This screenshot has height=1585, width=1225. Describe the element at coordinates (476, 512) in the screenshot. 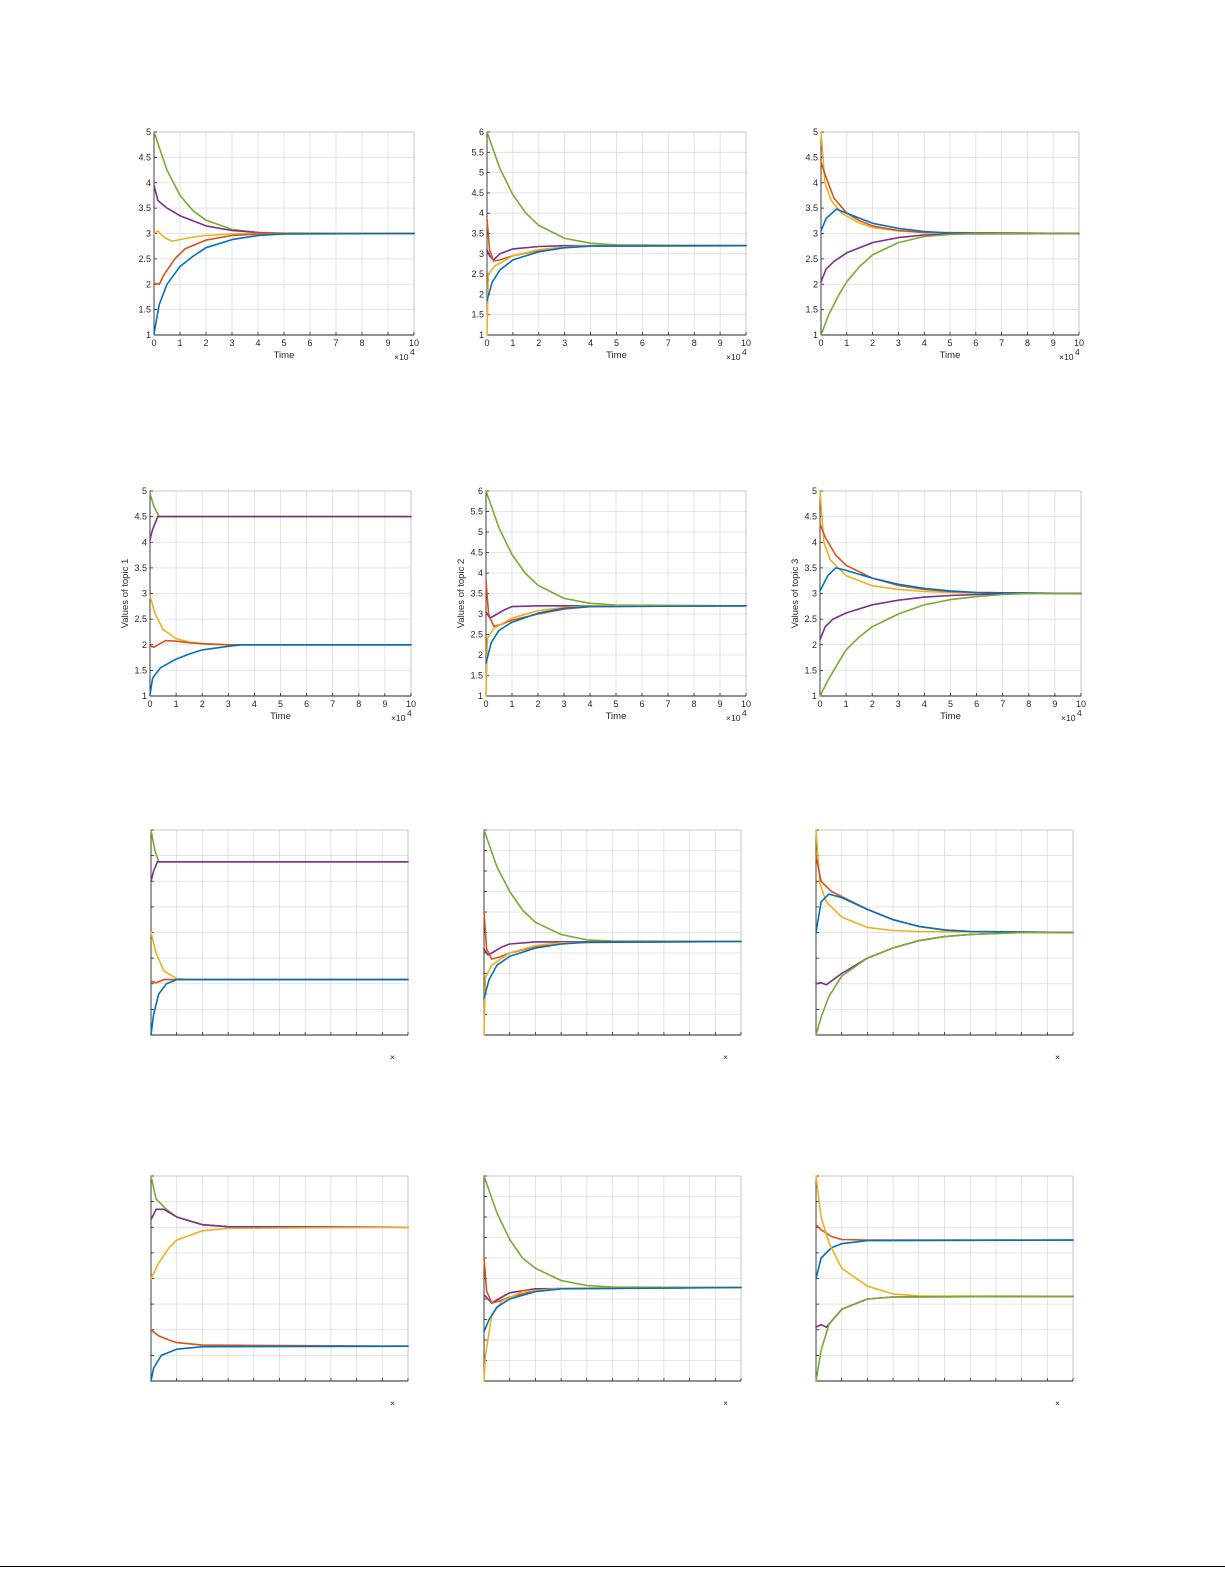

I see `y-tick-label: 5.5` at that location.